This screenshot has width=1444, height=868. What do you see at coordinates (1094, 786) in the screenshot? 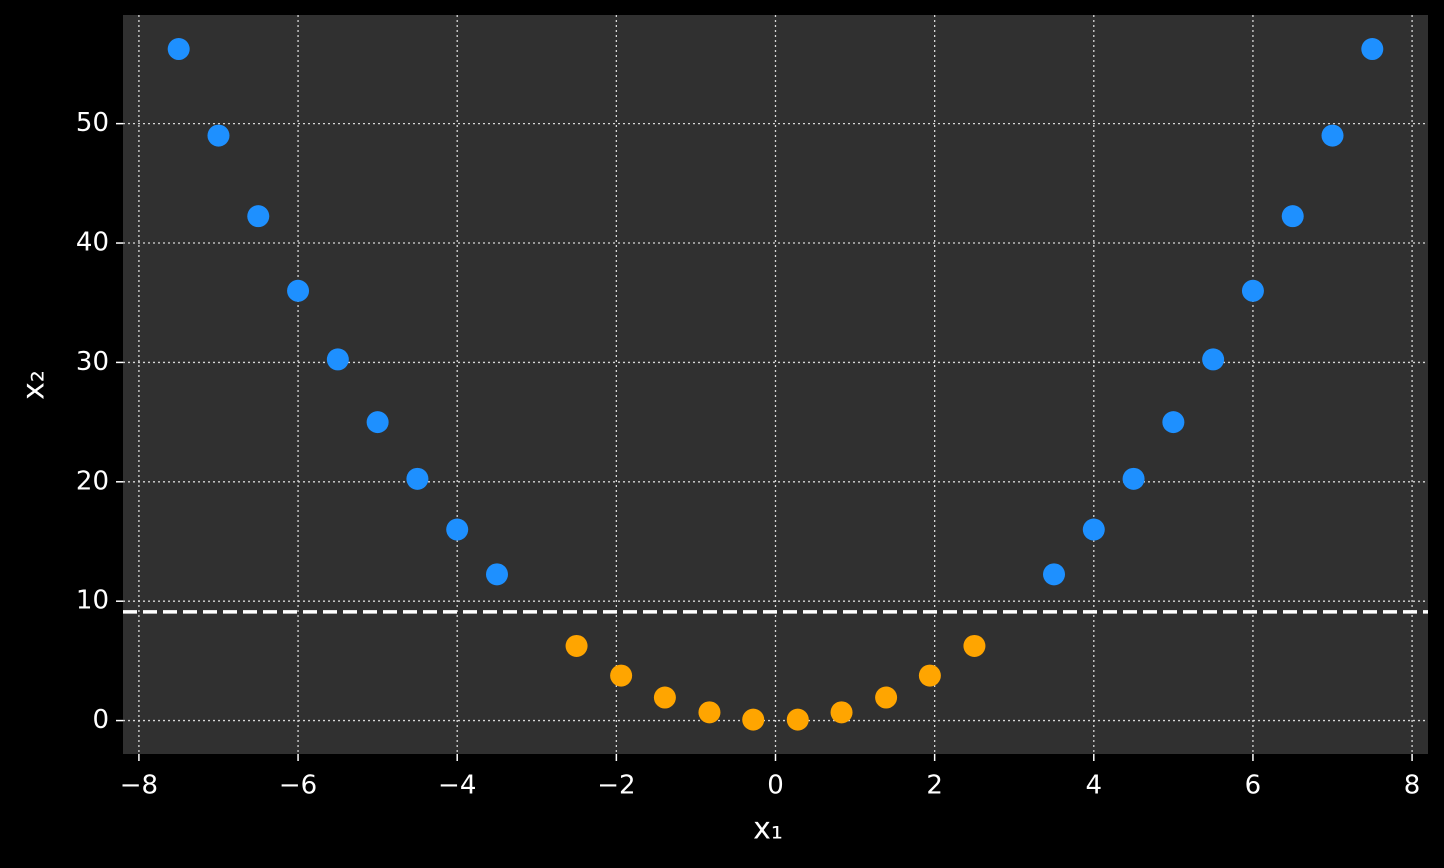
I see `x-tick-label: 4` at bounding box center [1094, 786].